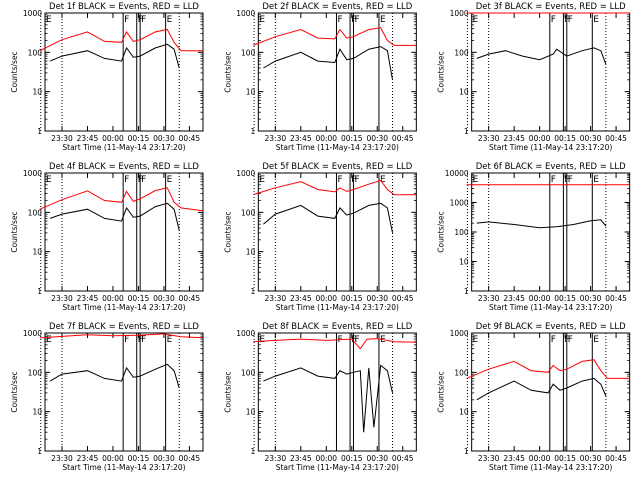 The image size is (640, 480). Describe the element at coordinates (457, 173) in the screenshot. I see `y-tick-label: 10000` at that location.